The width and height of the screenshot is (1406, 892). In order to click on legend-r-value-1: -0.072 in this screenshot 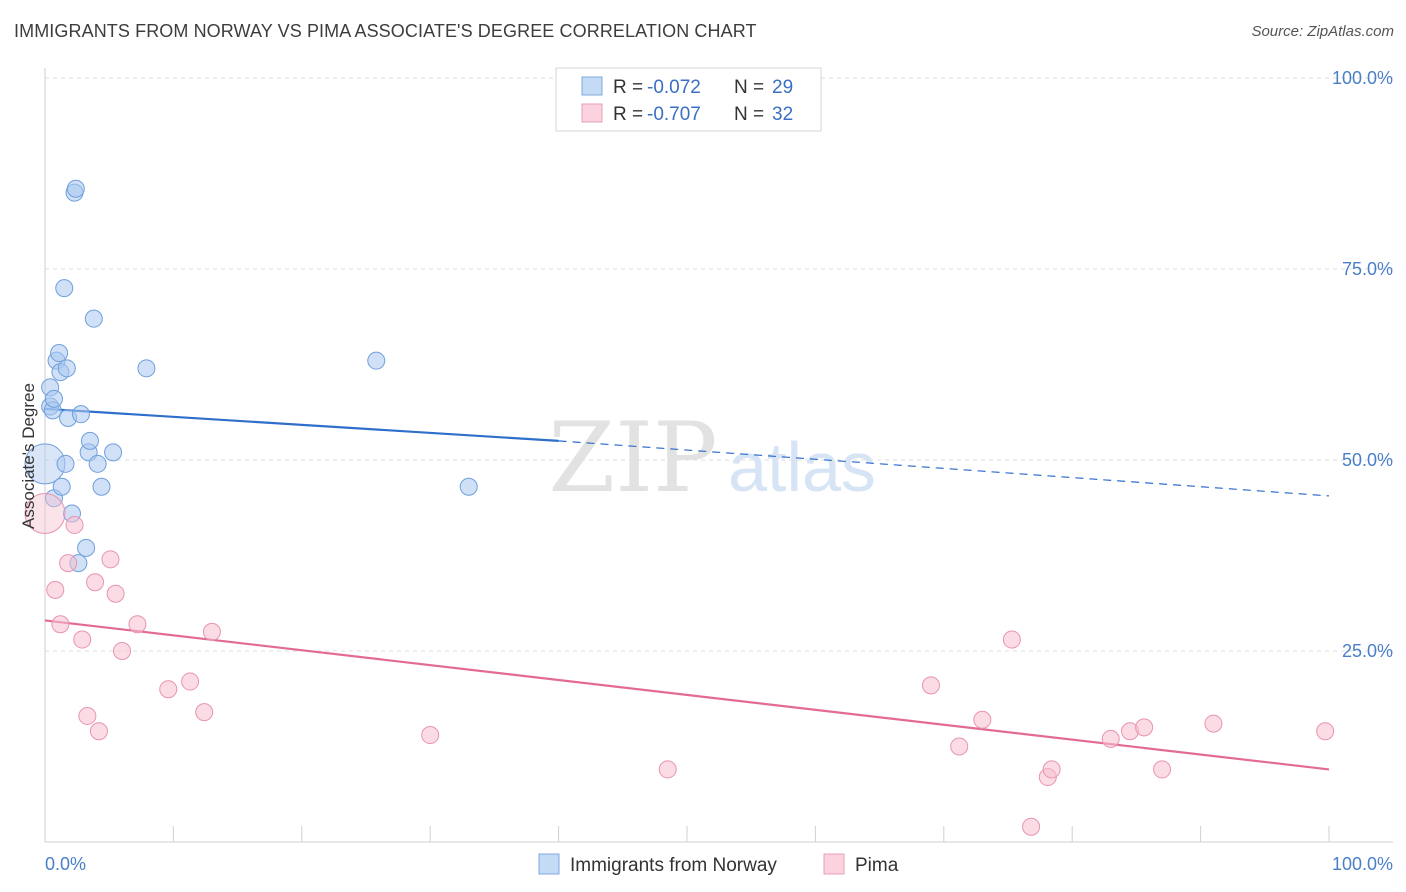, I will do `click(674, 87)`.